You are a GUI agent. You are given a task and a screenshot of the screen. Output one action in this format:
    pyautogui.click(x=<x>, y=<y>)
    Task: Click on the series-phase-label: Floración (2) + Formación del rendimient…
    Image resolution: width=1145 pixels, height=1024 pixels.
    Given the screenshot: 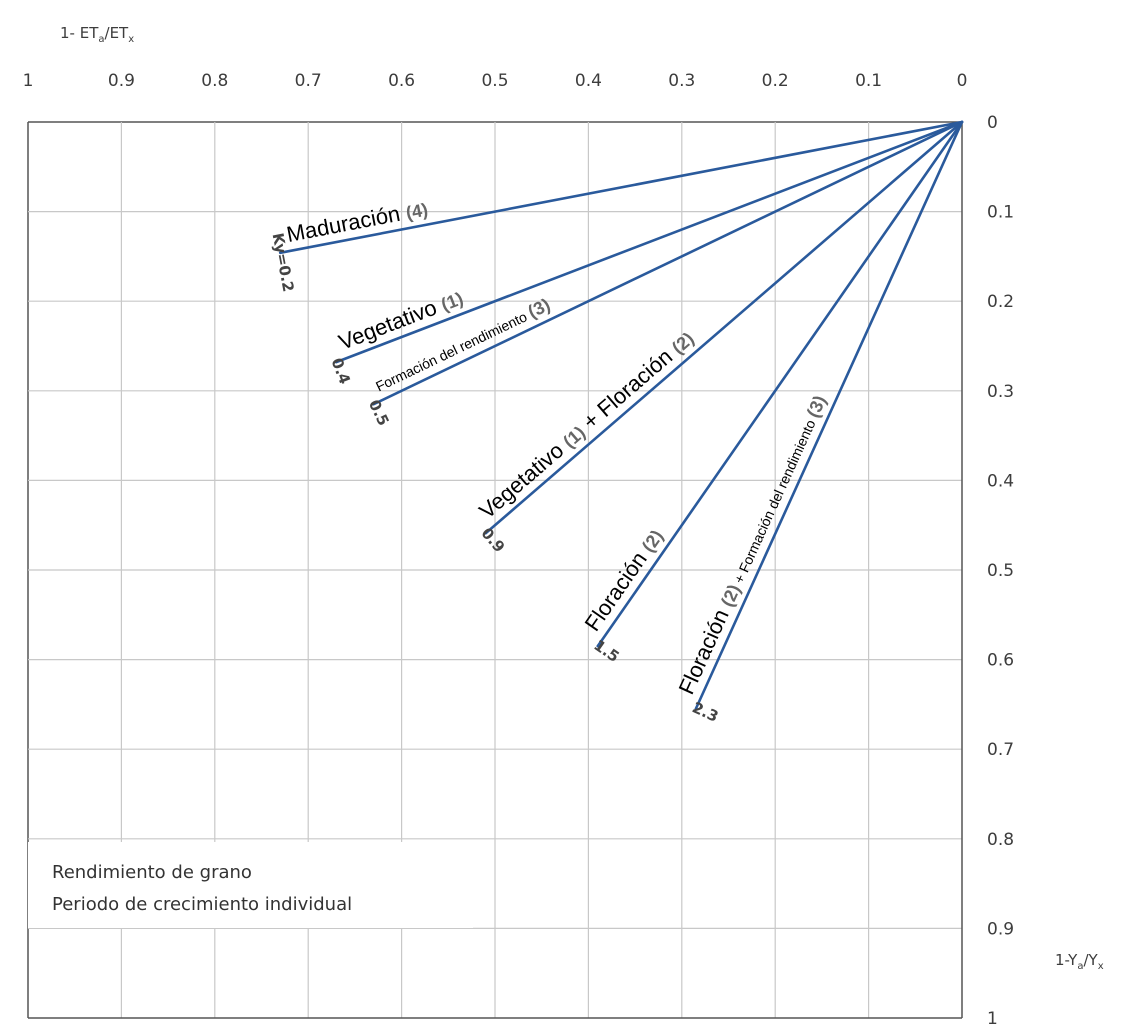 What is the action you would take?
    pyautogui.click(x=753, y=544)
    